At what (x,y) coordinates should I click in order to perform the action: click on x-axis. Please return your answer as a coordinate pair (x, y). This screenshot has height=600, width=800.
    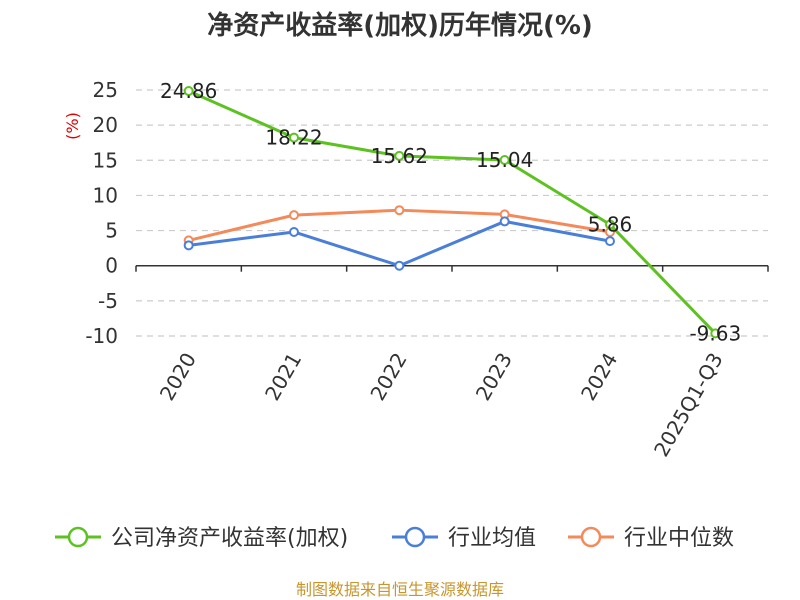
    Looking at the image, I should click on (452, 268).